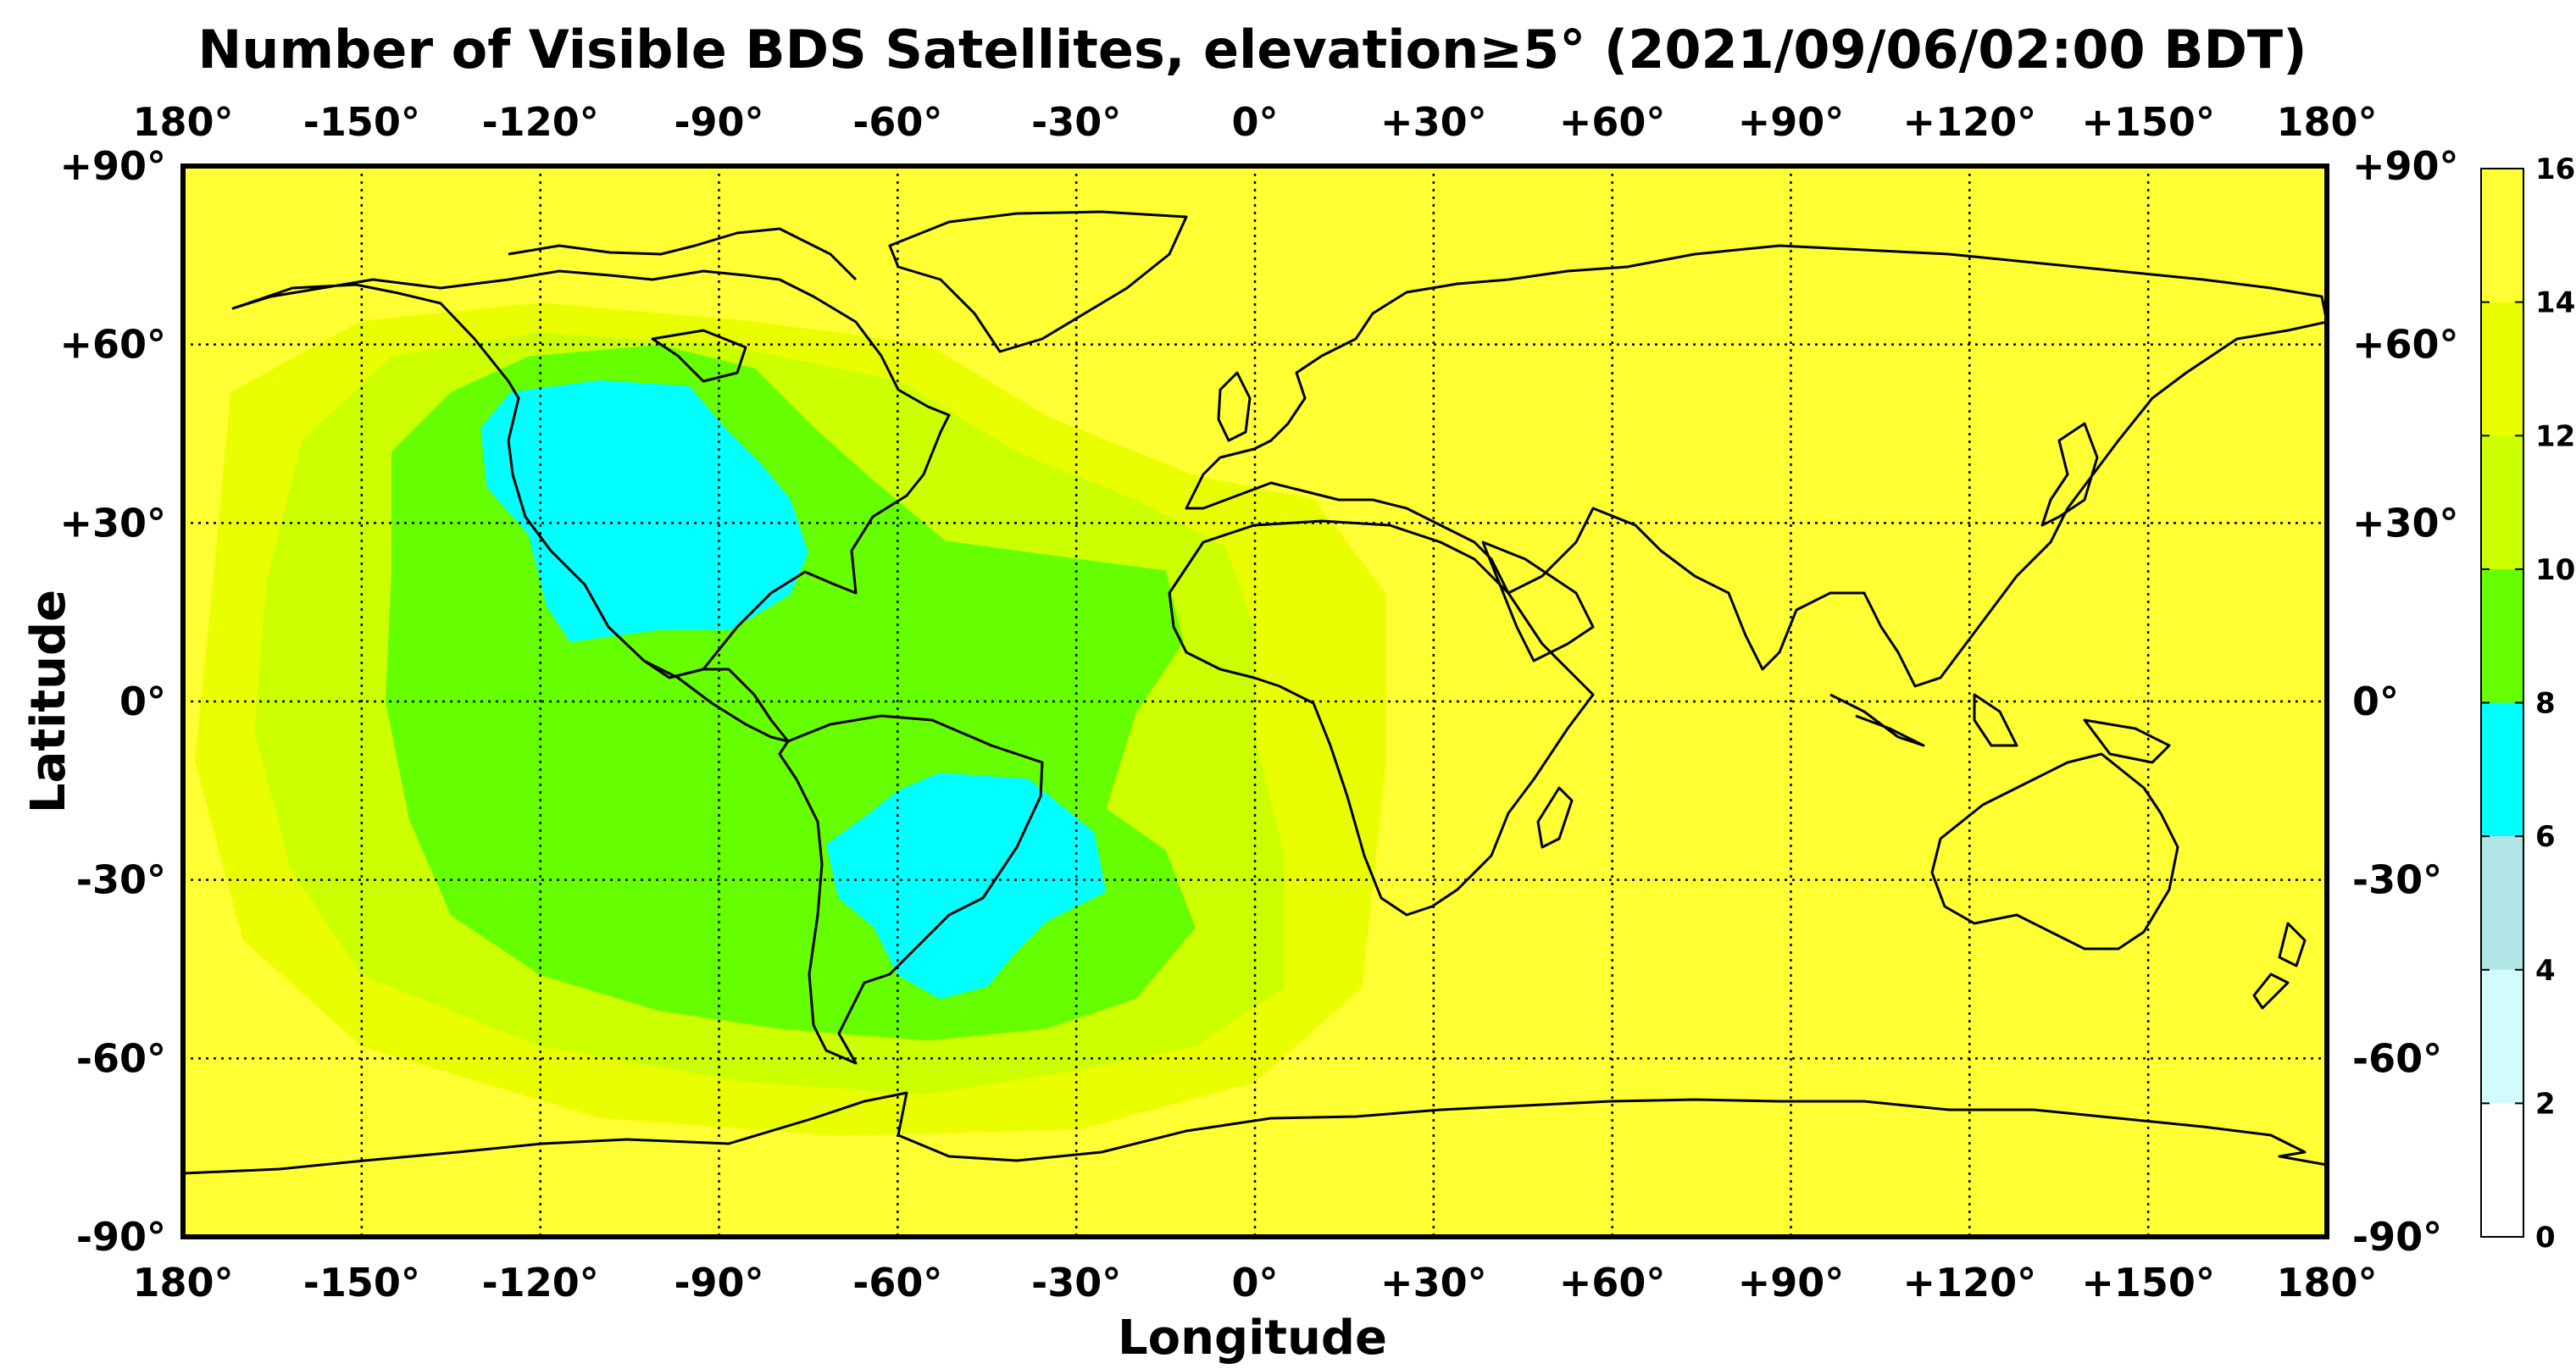  I want to click on coastline-arabia, so click(1538, 601).